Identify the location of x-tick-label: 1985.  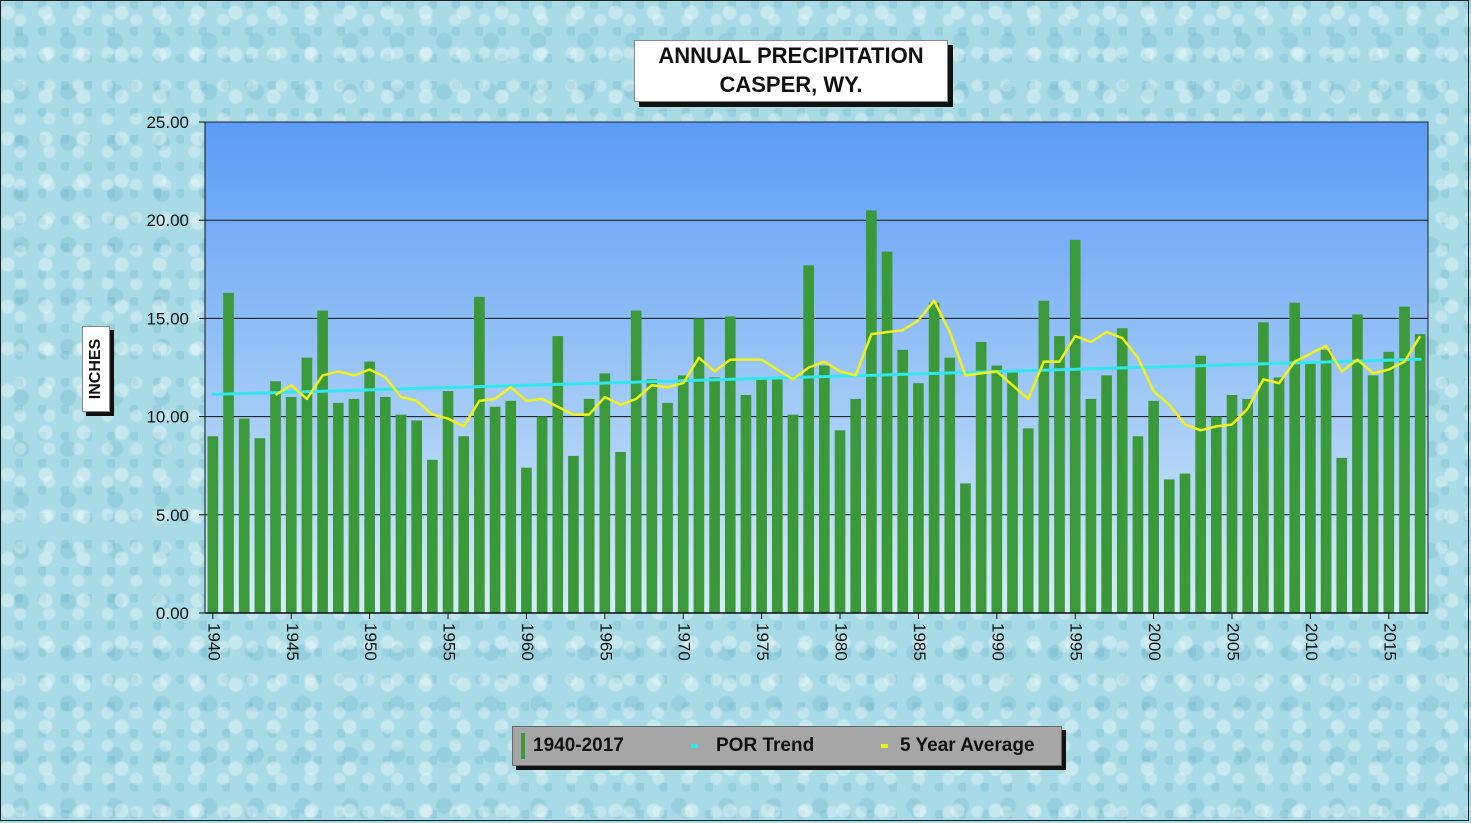
(919, 642).